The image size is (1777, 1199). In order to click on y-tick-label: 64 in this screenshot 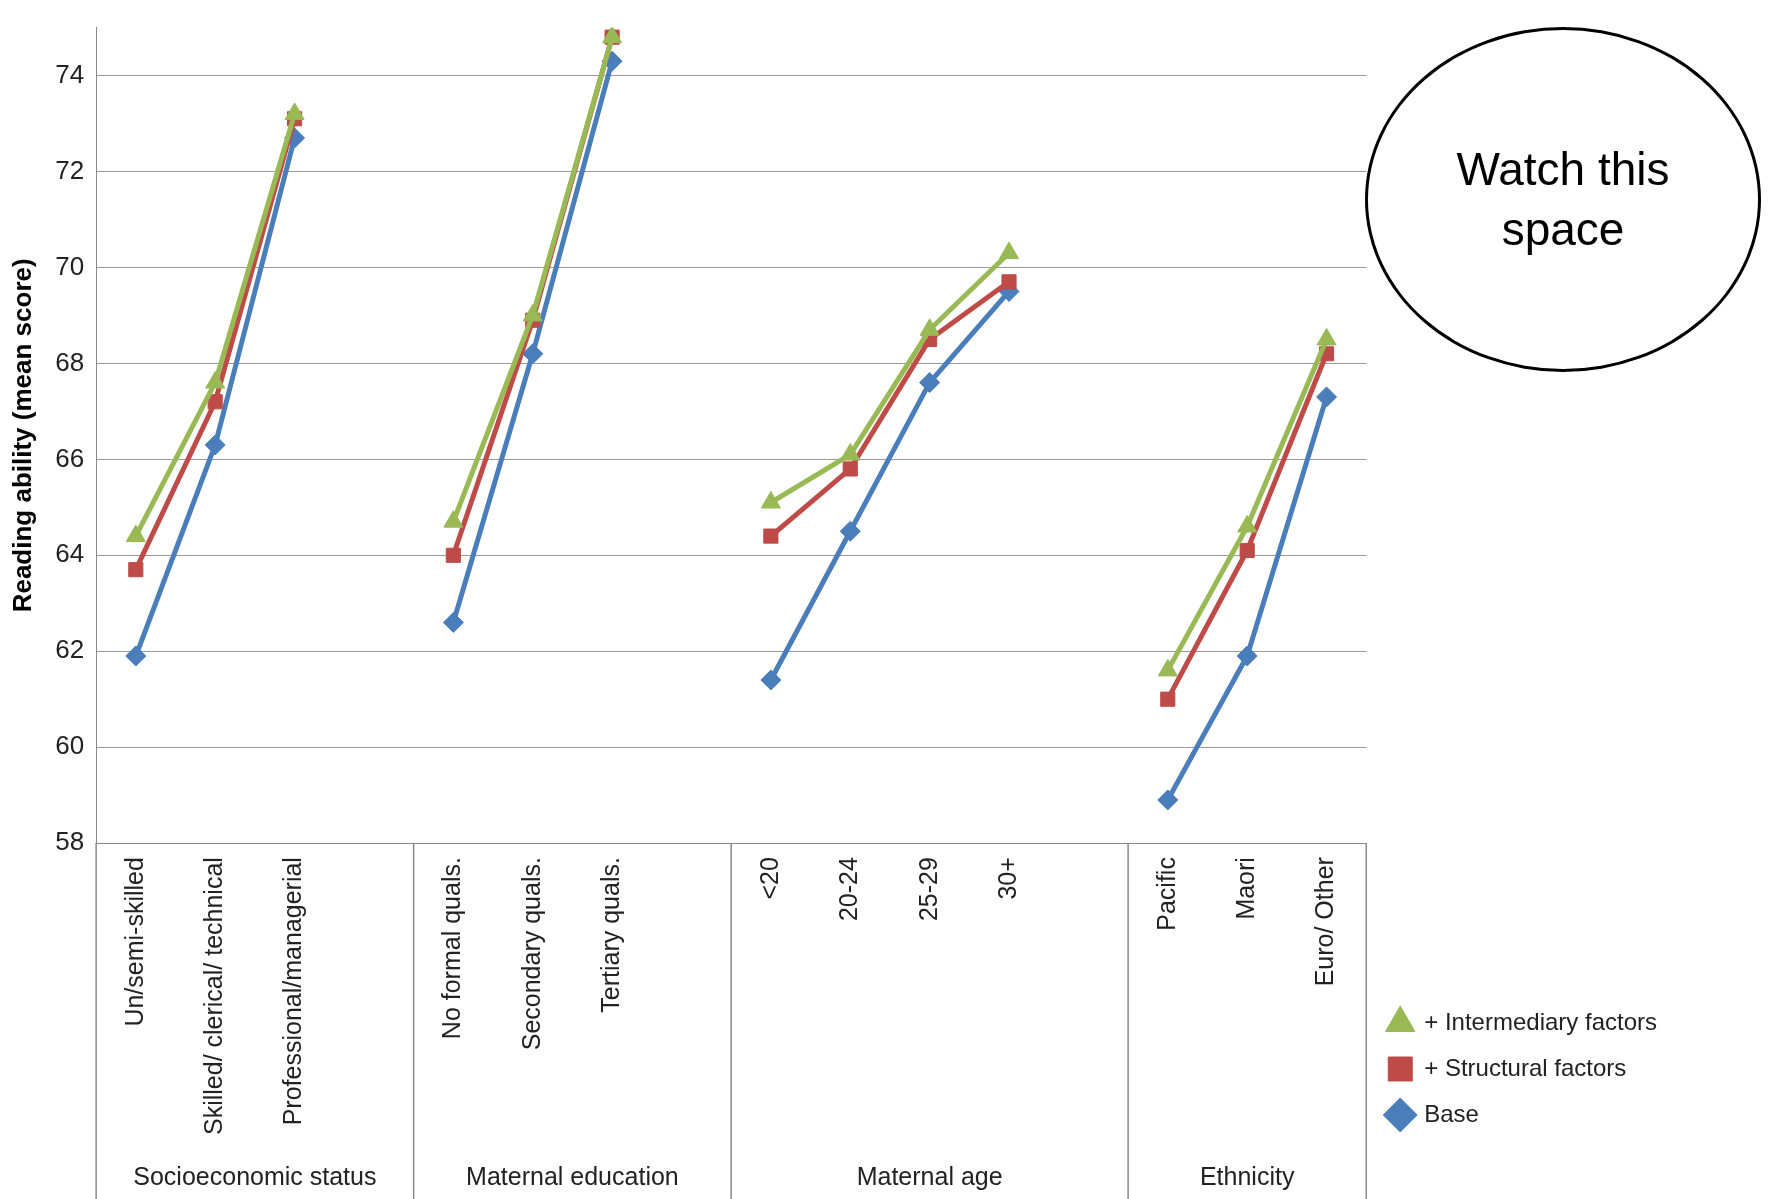, I will do `click(70, 553)`.